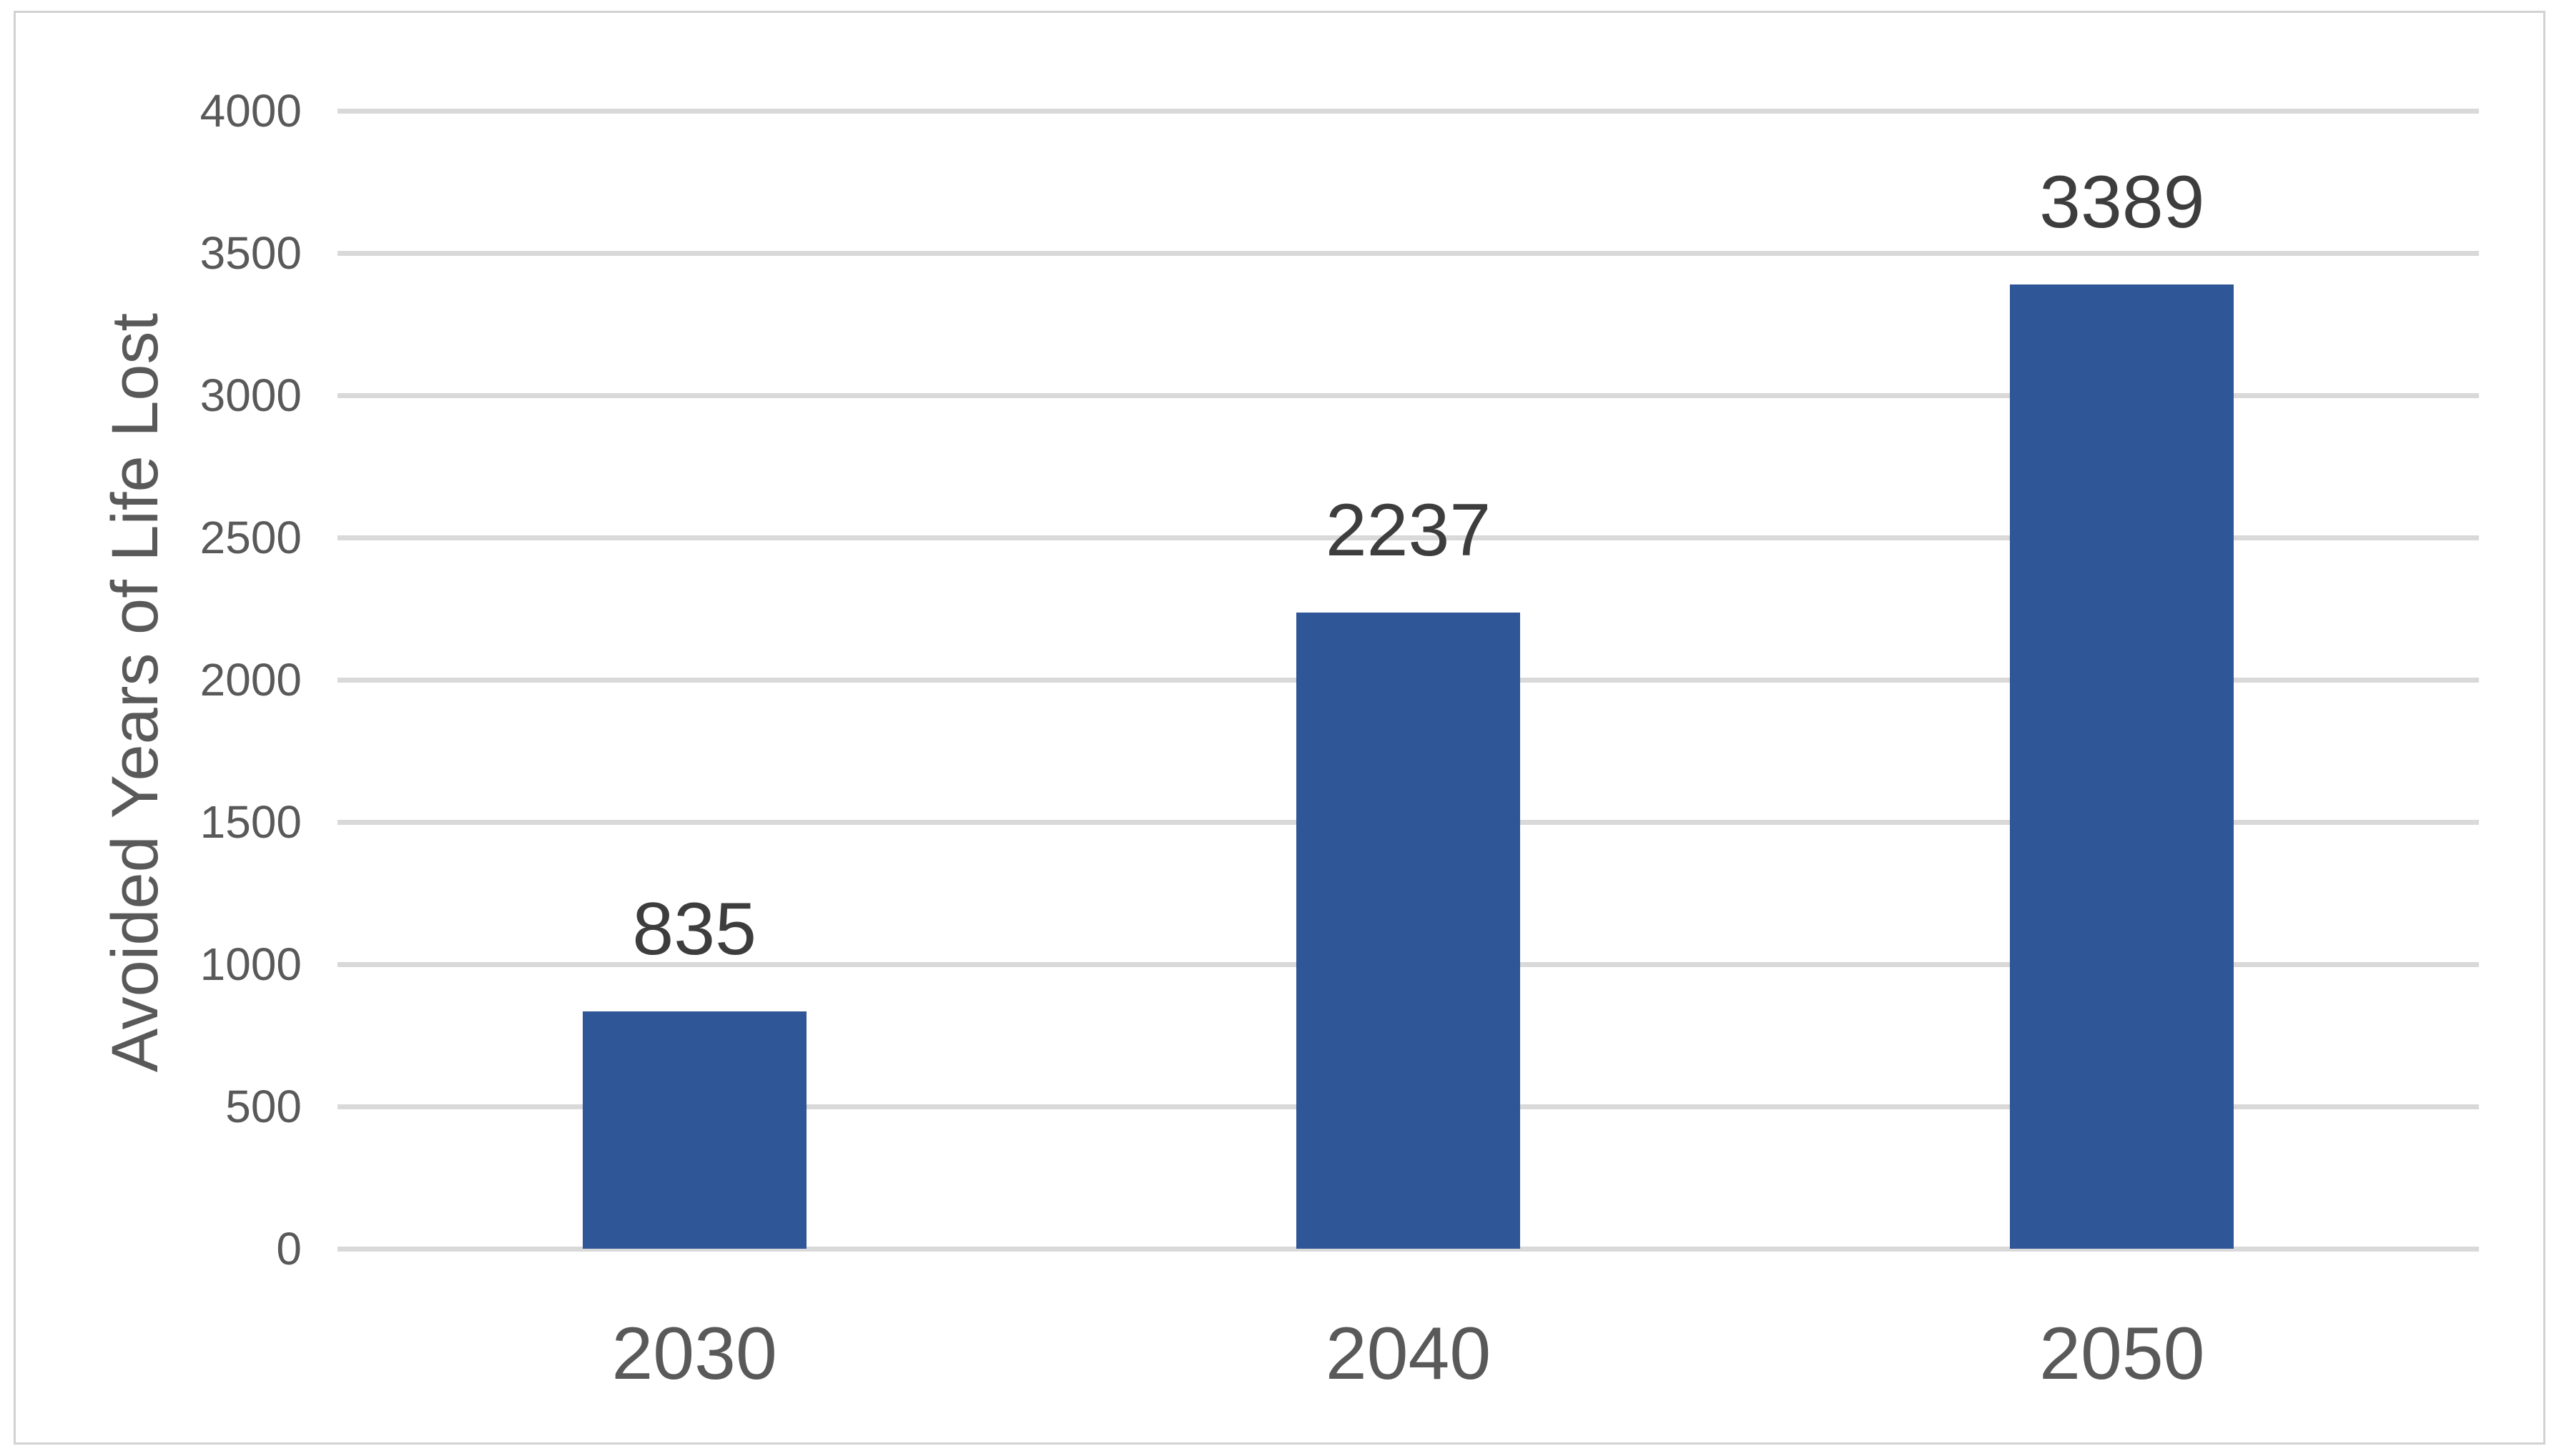  I want to click on data-label-2040: 2237, so click(1408, 530).